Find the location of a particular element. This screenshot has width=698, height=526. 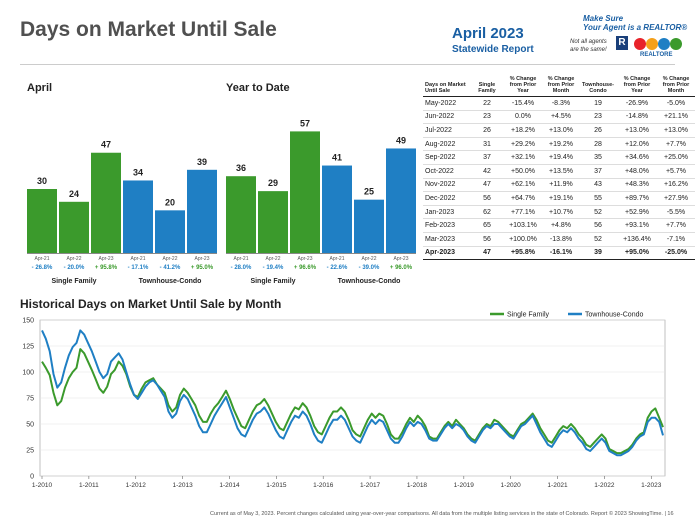

table-row: Oct-2022 42 +50.0% +13.5% 37 +48.0% +5.7% is located at coordinates (559, 171).